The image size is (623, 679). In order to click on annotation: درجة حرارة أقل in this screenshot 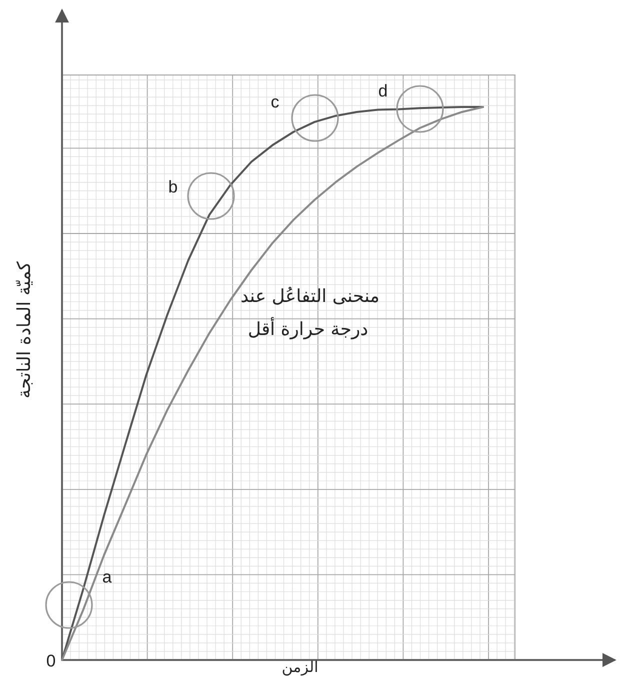, I will do `click(308, 328)`.